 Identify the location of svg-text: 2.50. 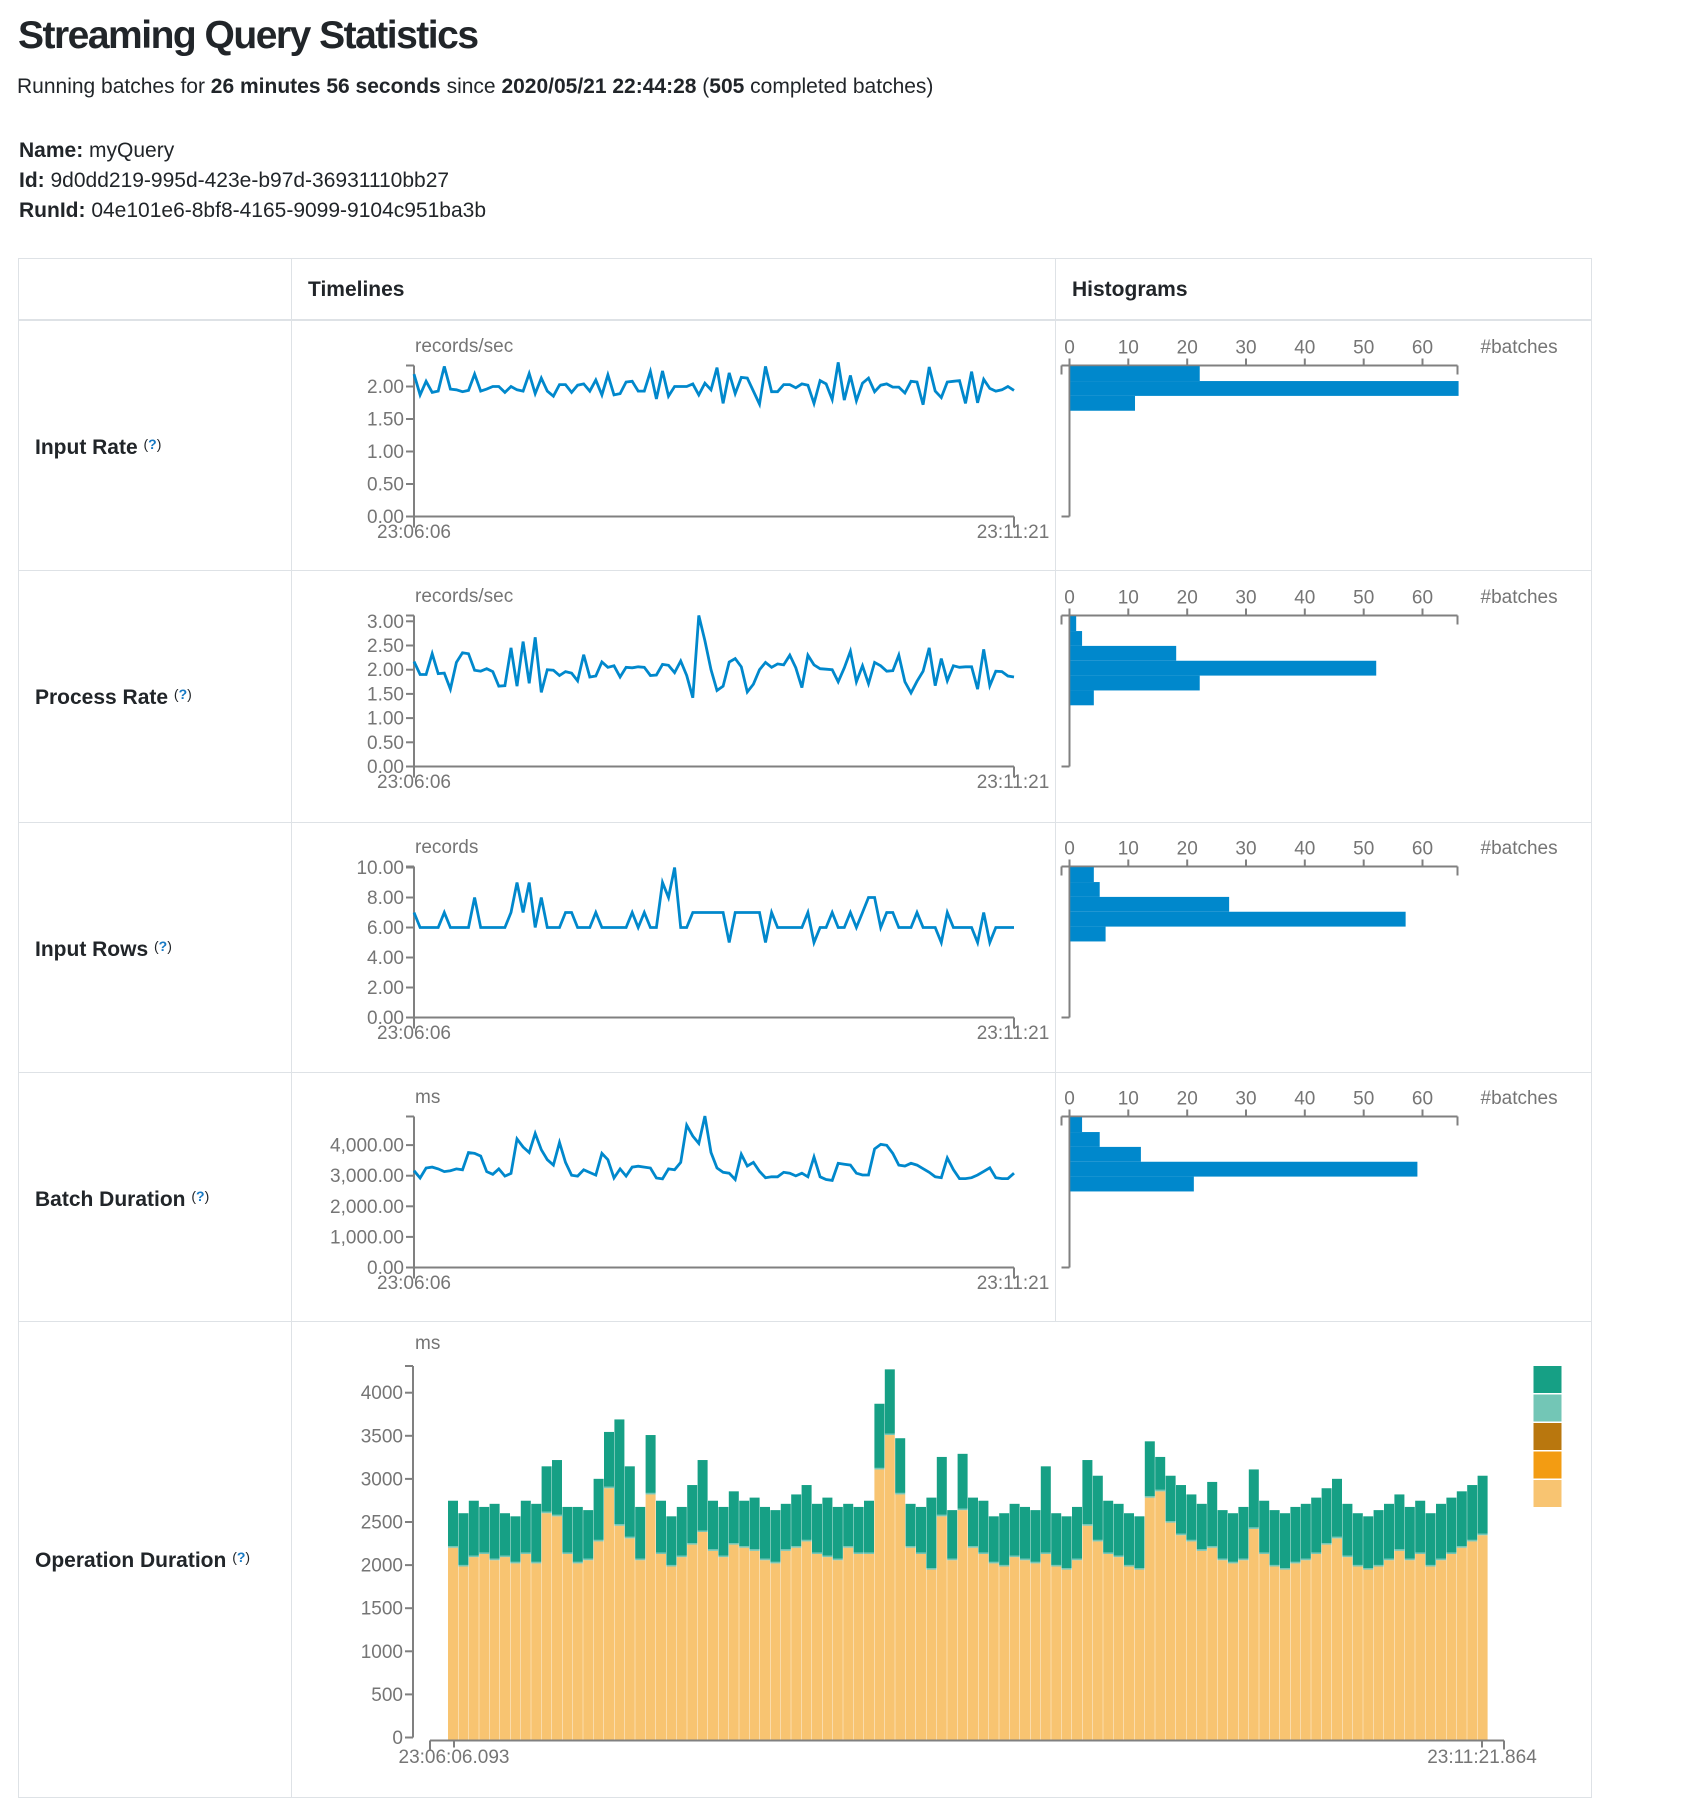
(385, 646).